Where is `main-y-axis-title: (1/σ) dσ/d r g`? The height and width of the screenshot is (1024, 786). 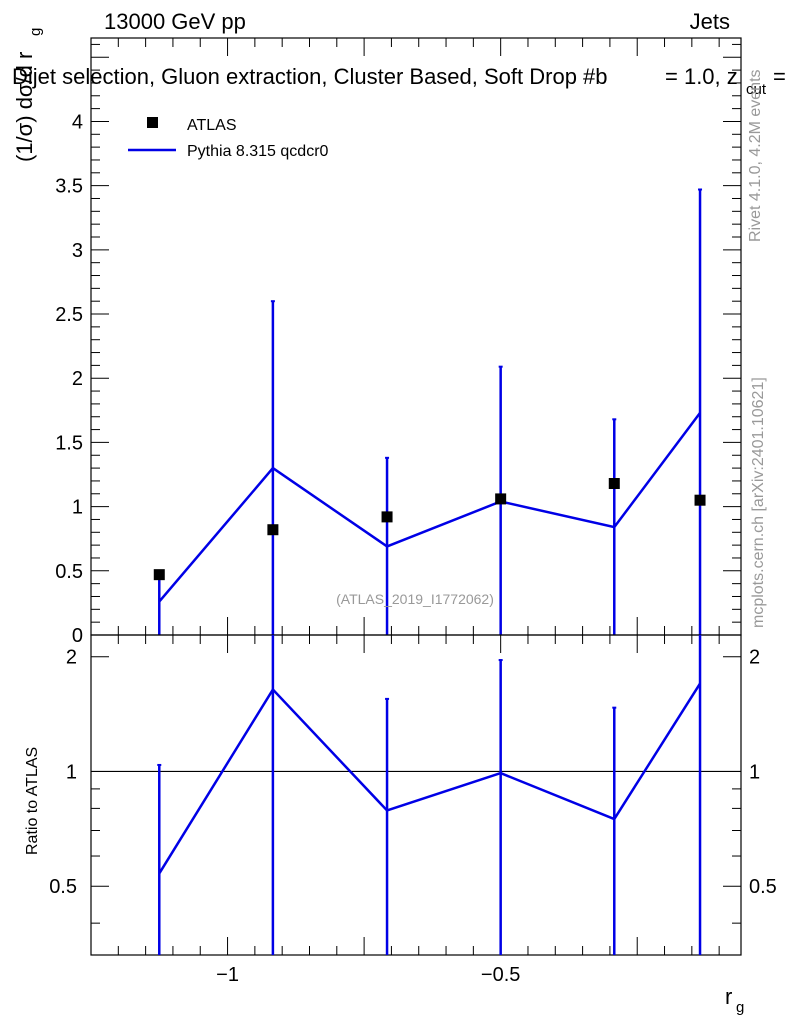 main-y-axis-title: (1/σ) dσ/d r g is located at coordinates (28, 95).